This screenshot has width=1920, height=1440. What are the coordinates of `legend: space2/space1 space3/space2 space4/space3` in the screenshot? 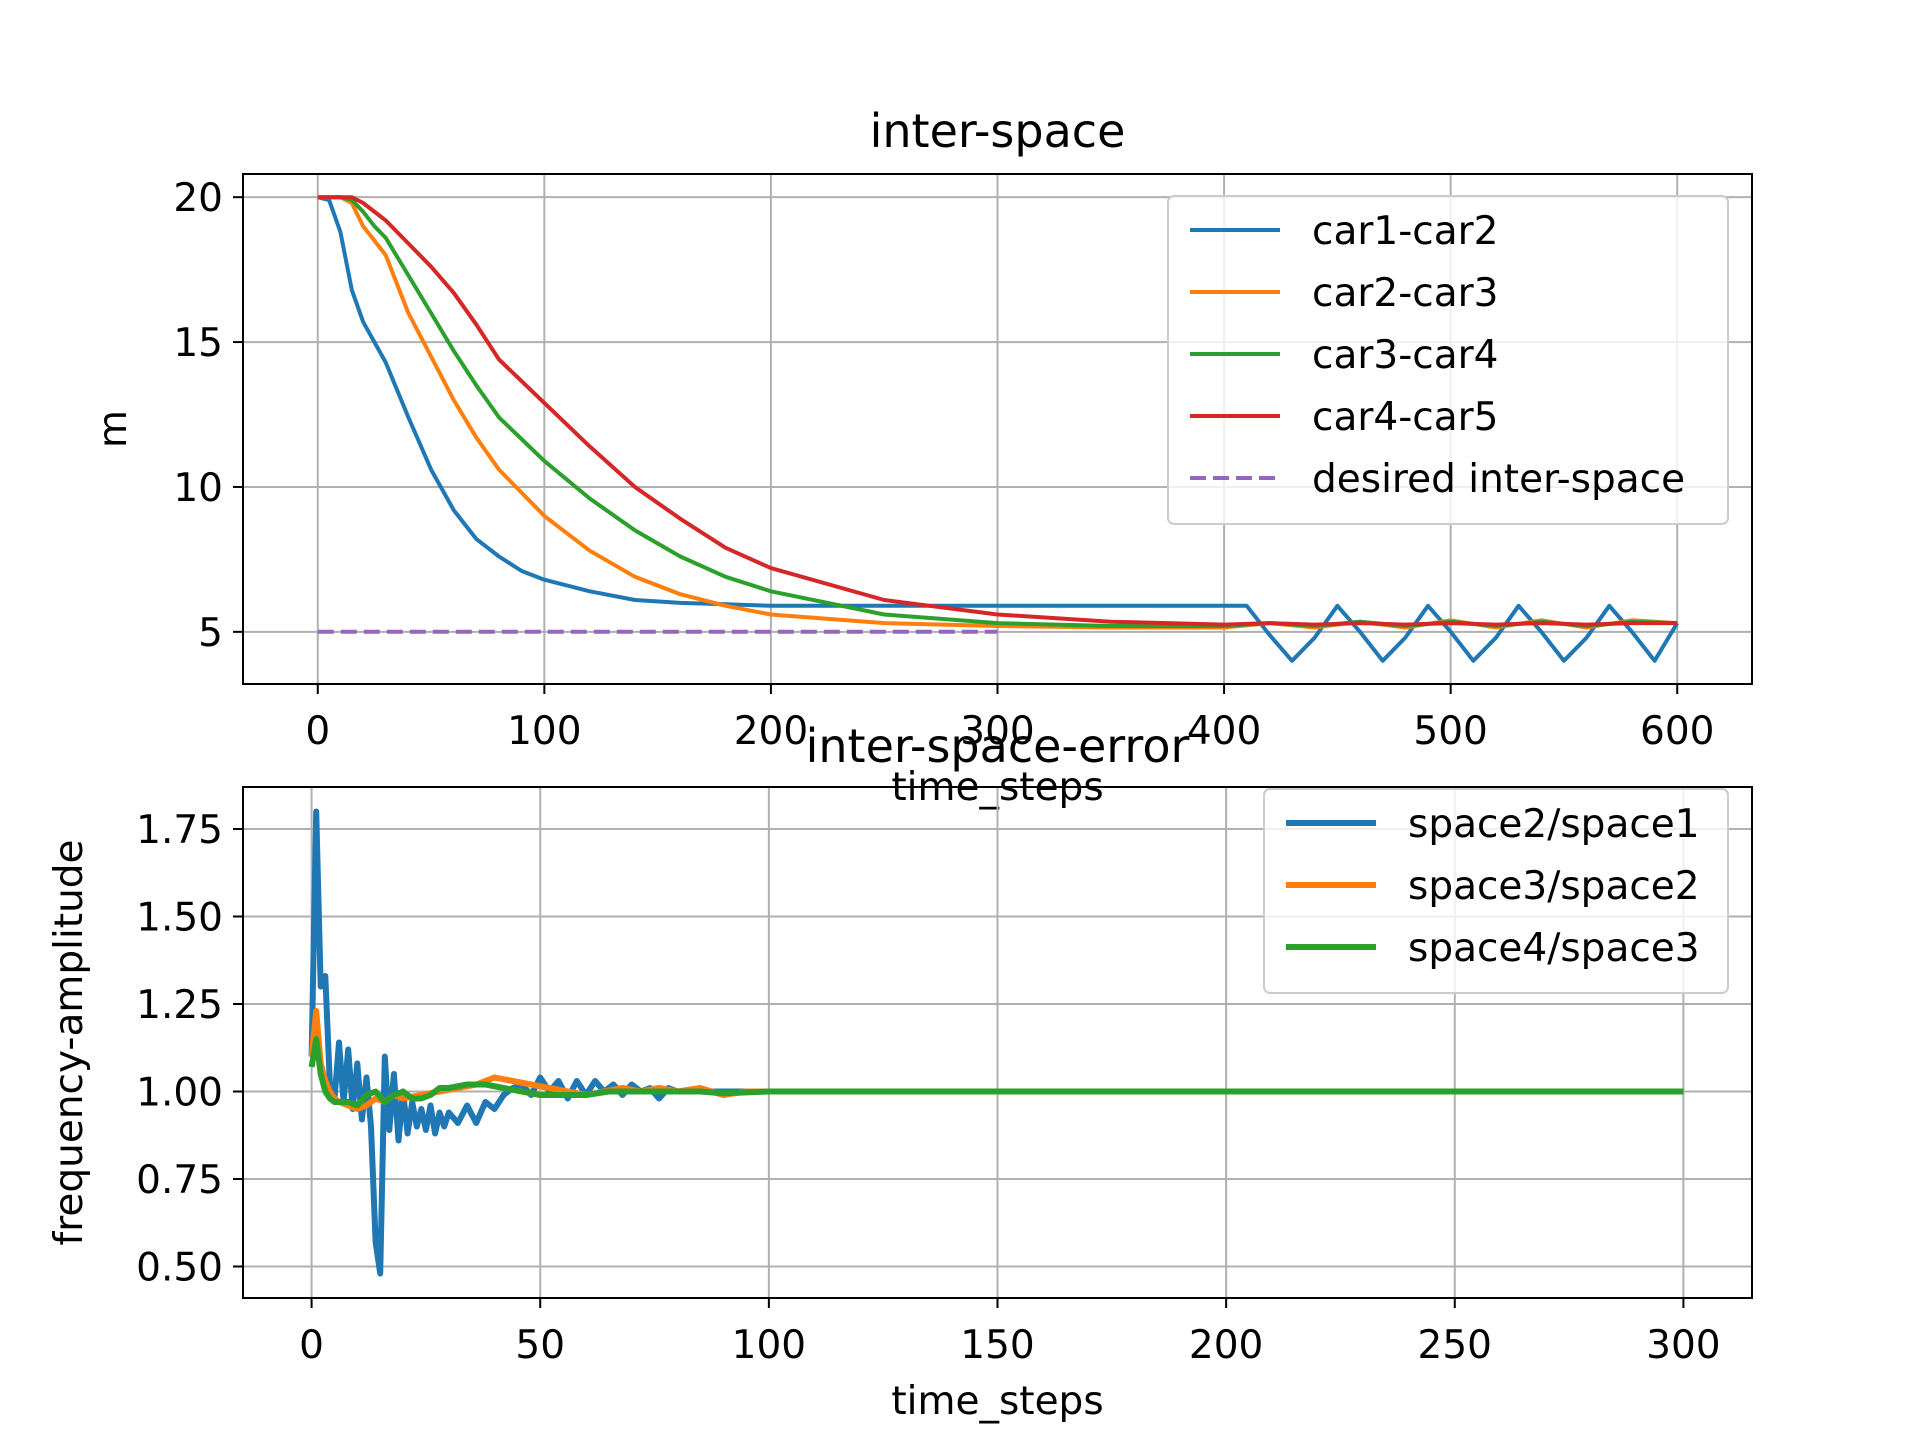 It's located at (1496, 891).